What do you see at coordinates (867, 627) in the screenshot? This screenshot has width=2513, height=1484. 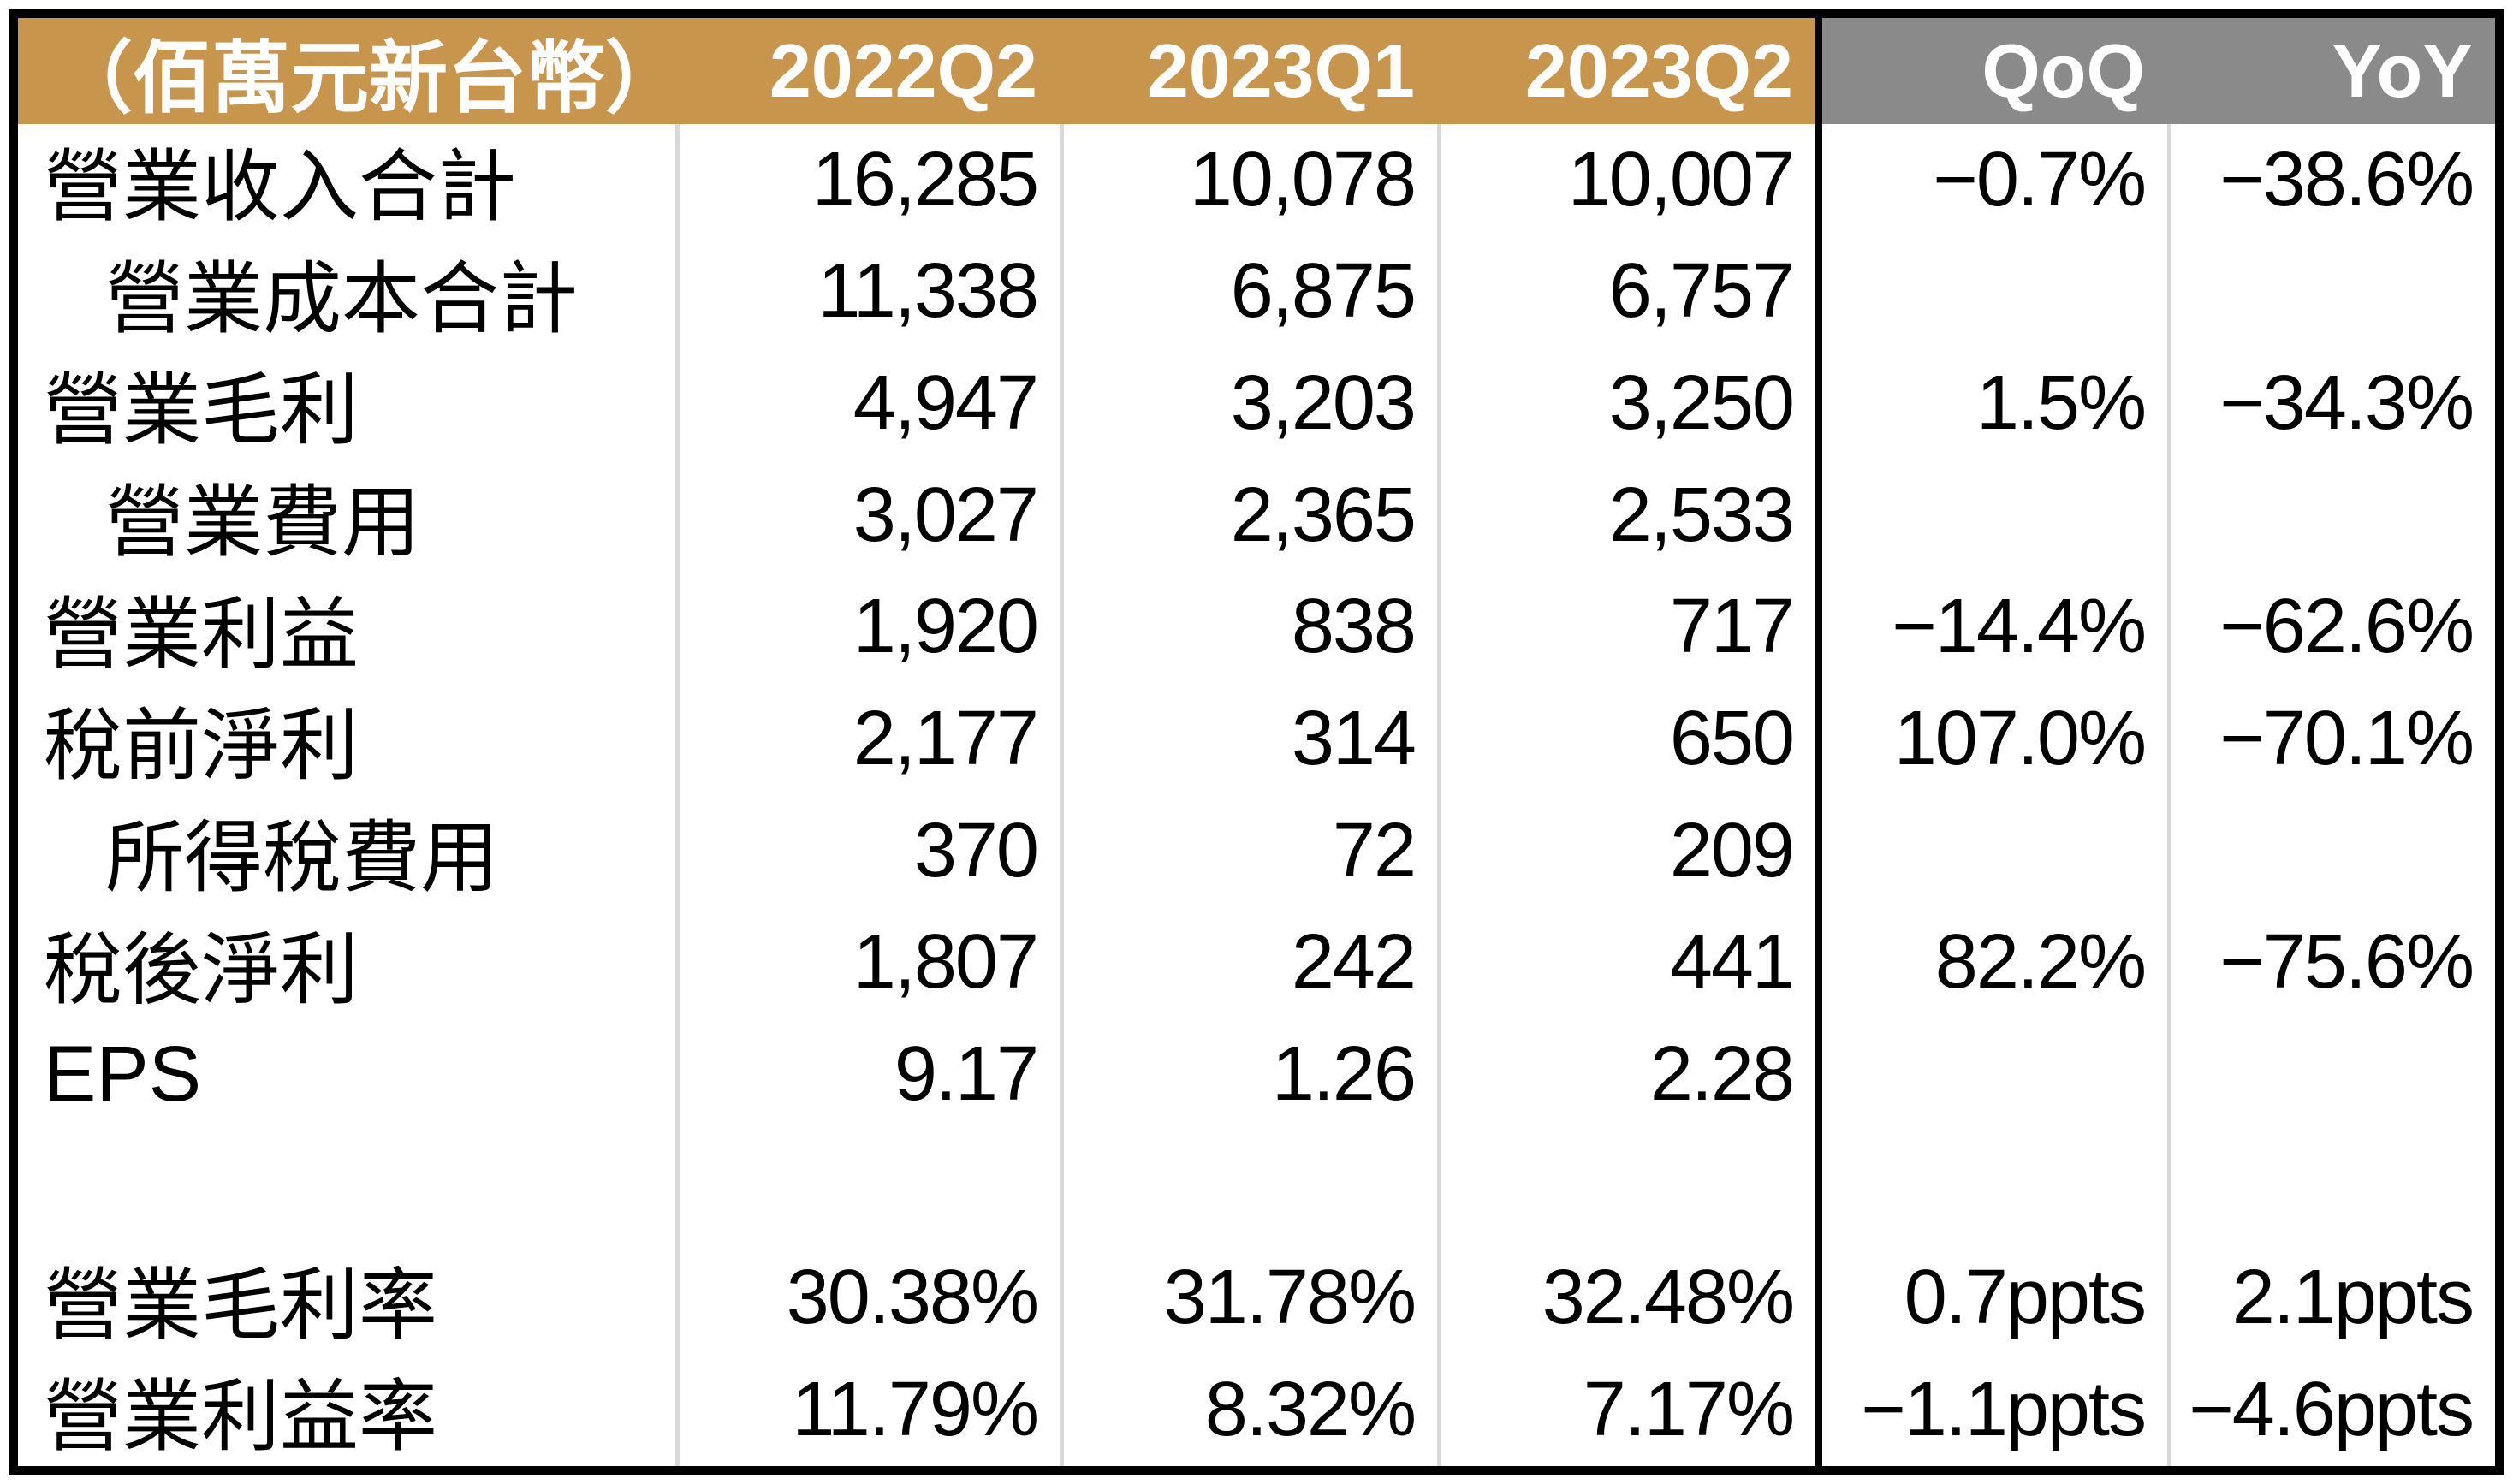 I see `value-cell-2022q2: 1,920` at bounding box center [867, 627].